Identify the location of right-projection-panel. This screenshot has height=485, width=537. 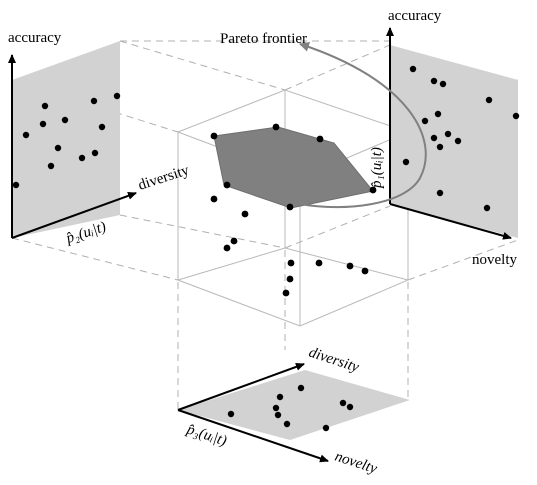
(453, 133).